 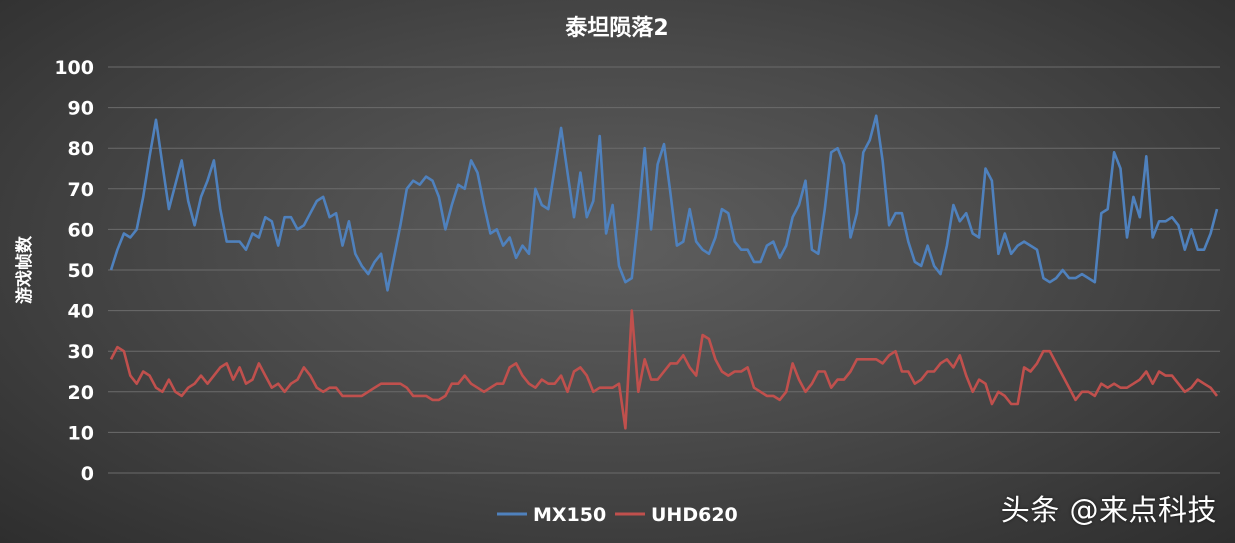 What do you see at coordinates (616, 28) in the screenshot?
I see `chart-title: 泰坦陨落2` at bounding box center [616, 28].